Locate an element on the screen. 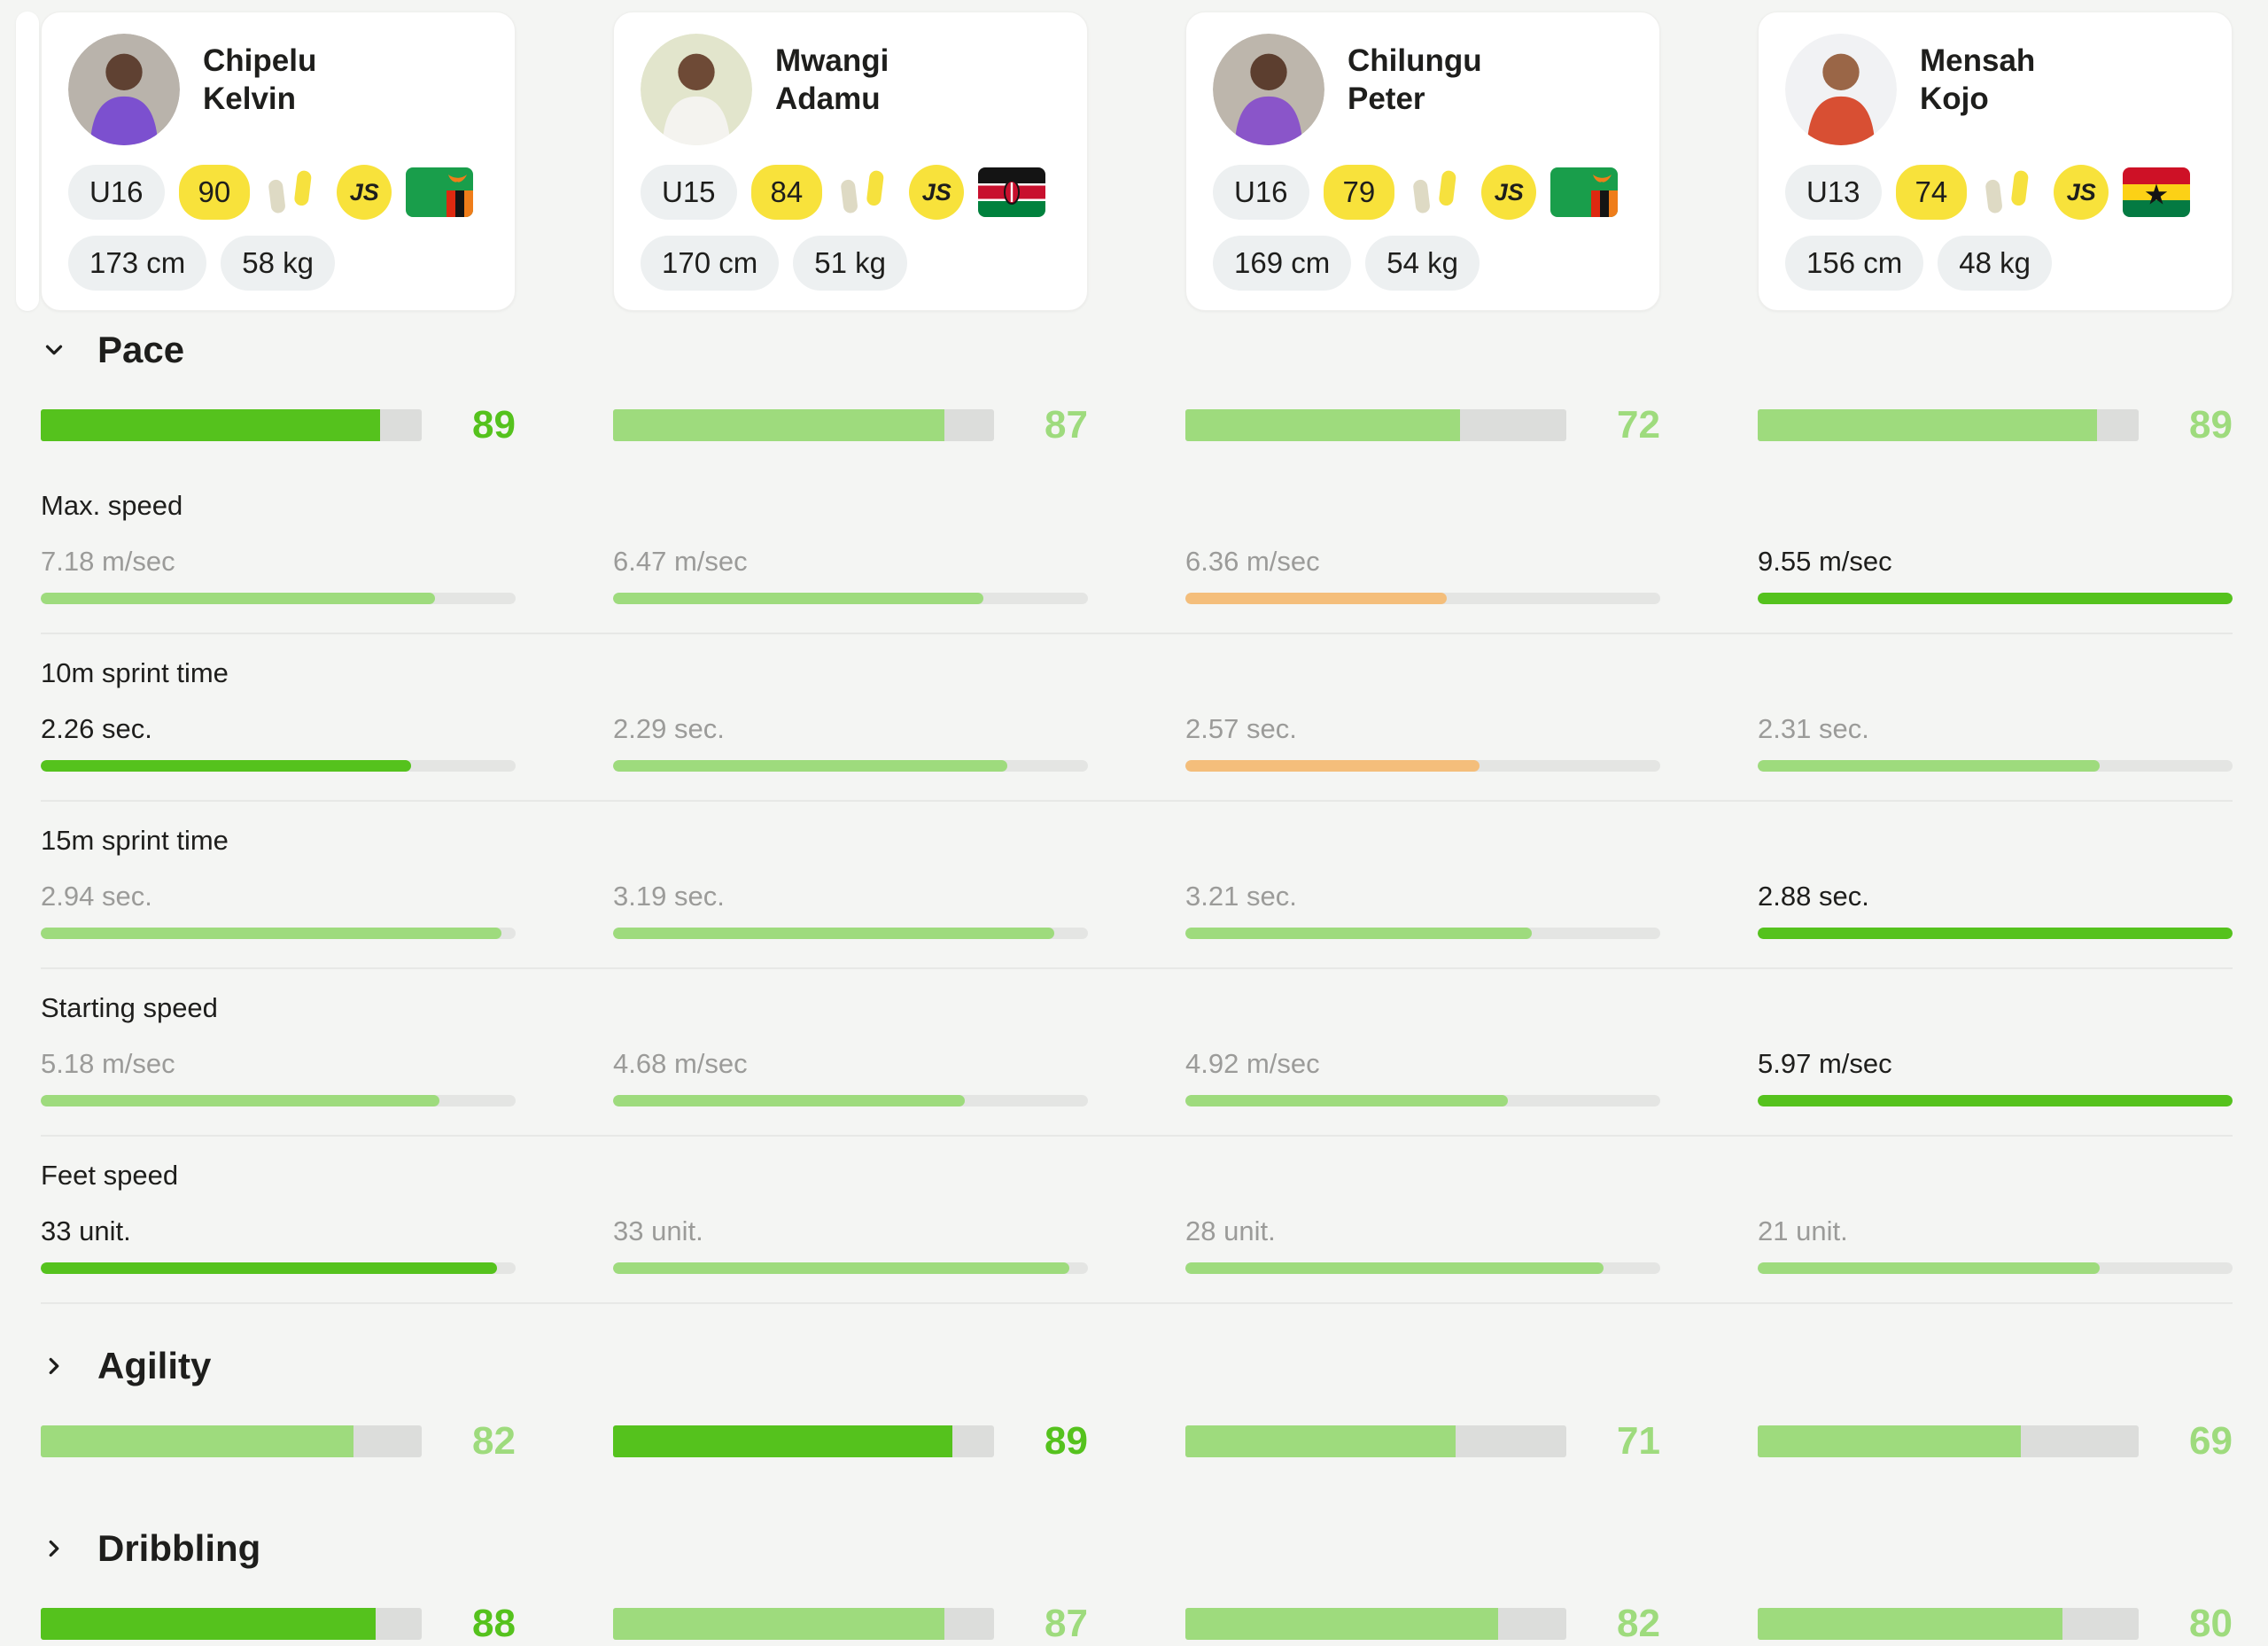 The height and width of the screenshot is (1646, 2268). score-value: 87 is located at coordinates (1066, 424).